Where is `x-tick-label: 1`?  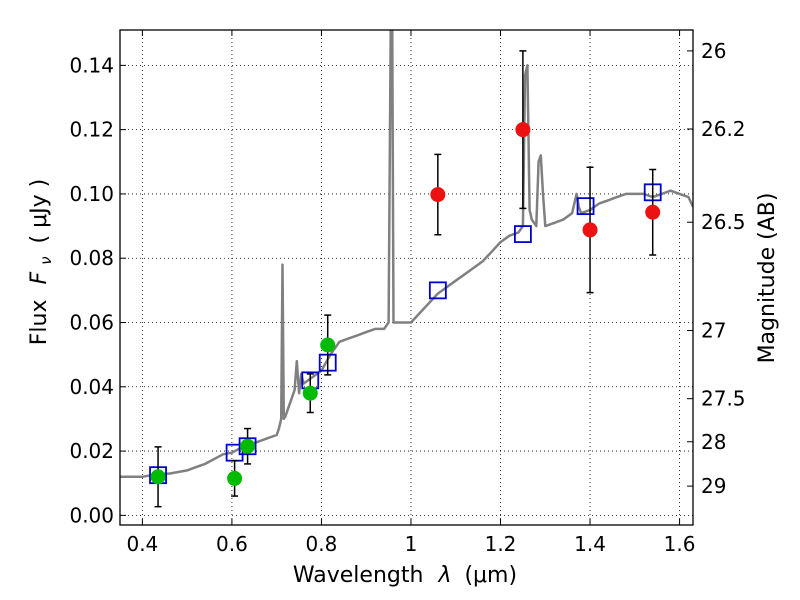
x-tick-label: 1 is located at coordinates (411, 544).